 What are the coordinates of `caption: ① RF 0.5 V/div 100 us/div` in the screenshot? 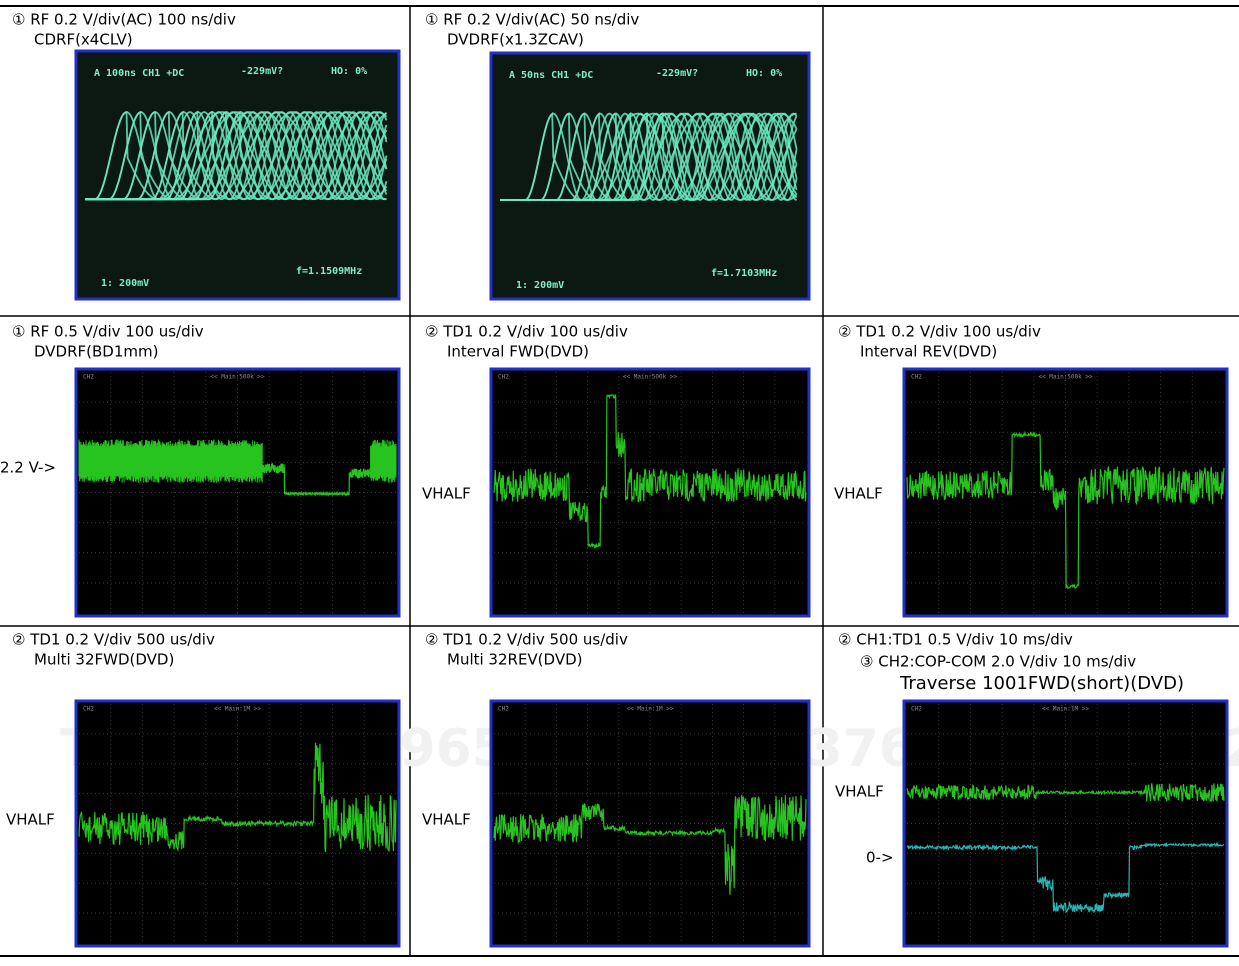 It's located at (108, 332).